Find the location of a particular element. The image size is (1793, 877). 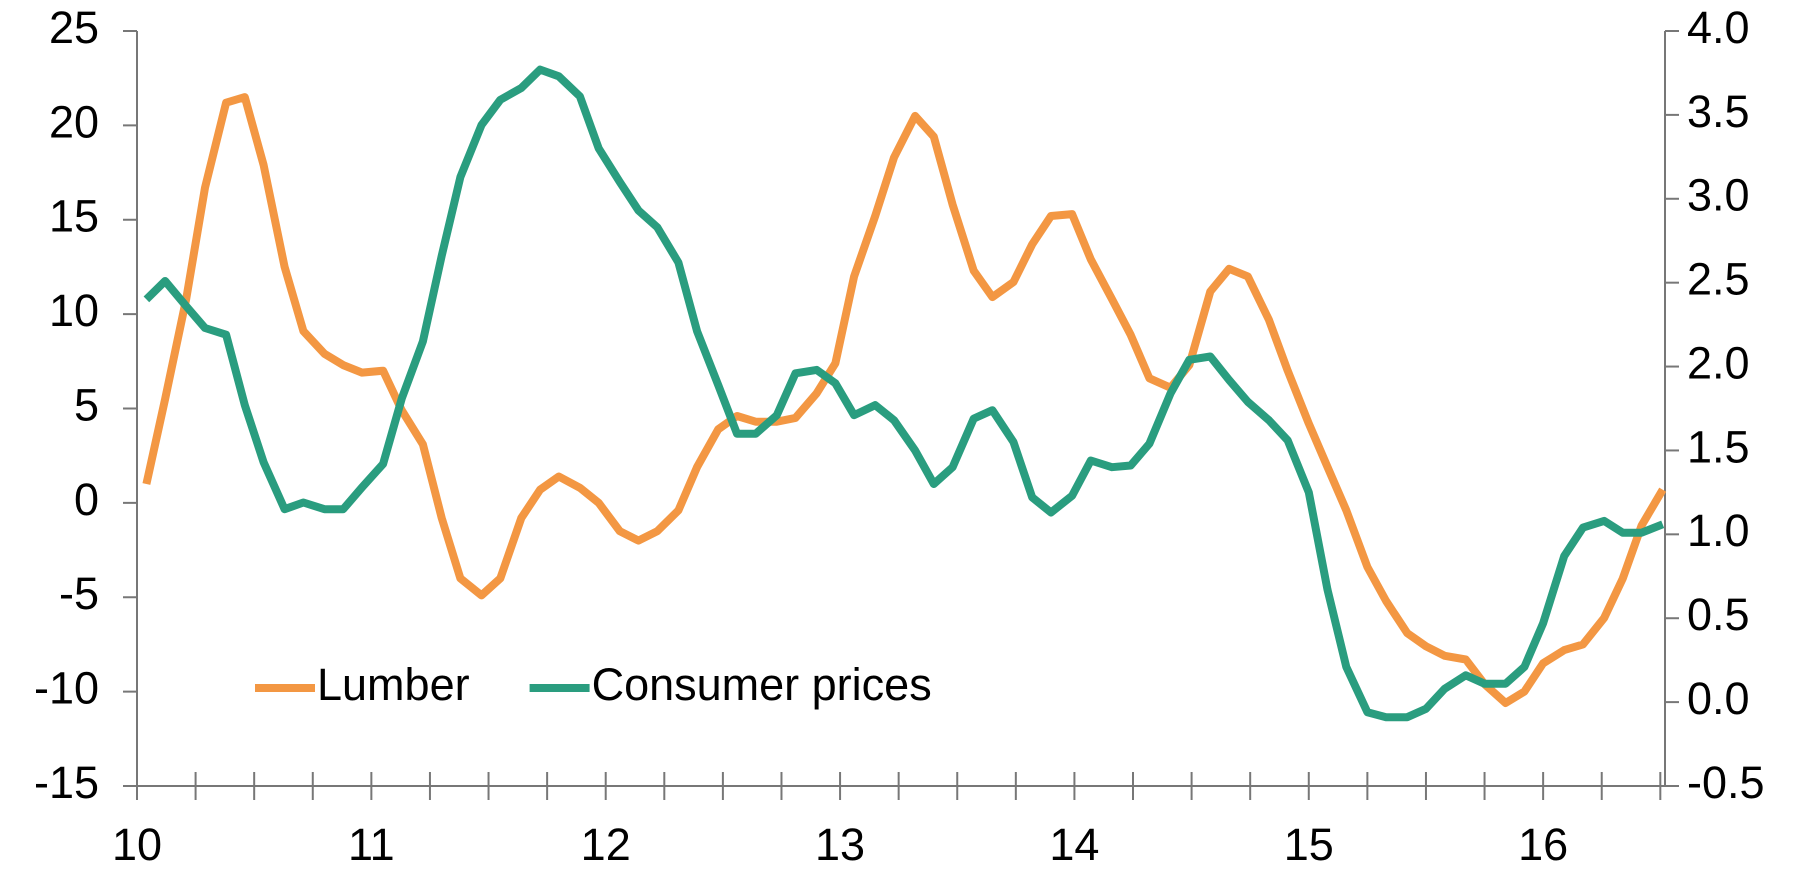

legend-label: Lumber is located at coordinates (393, 684).